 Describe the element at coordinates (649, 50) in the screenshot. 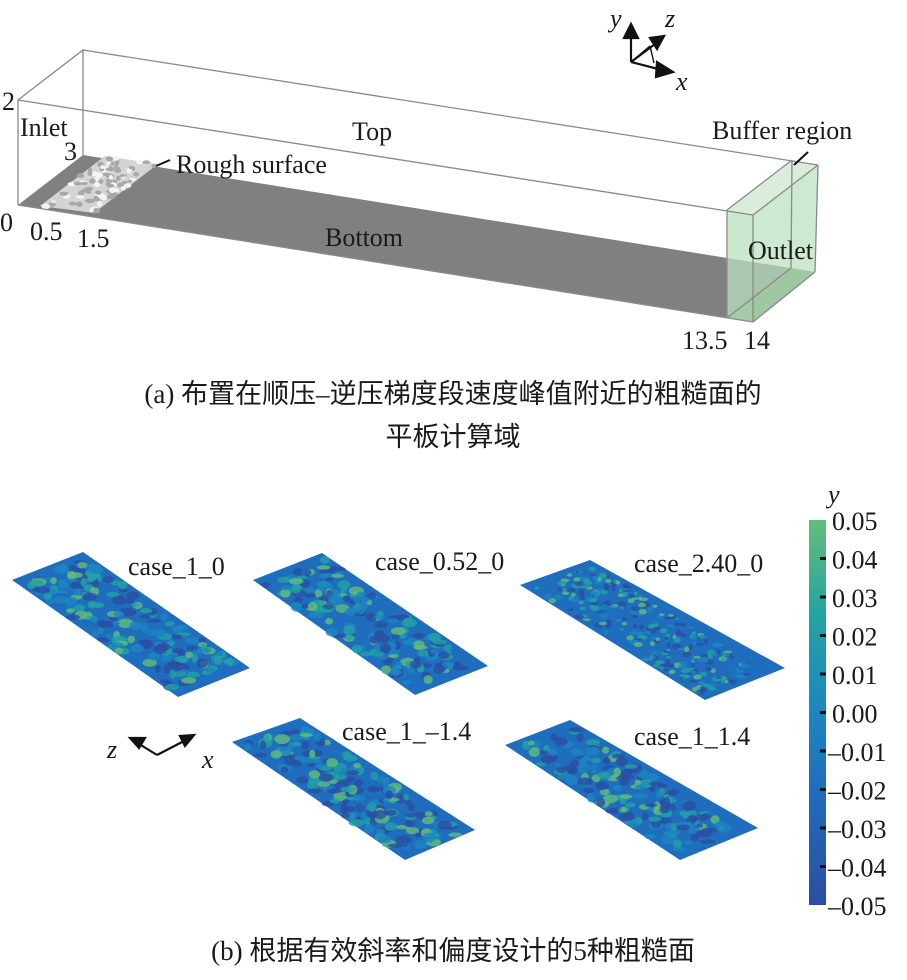

I see `axis-triad-a` at that location.